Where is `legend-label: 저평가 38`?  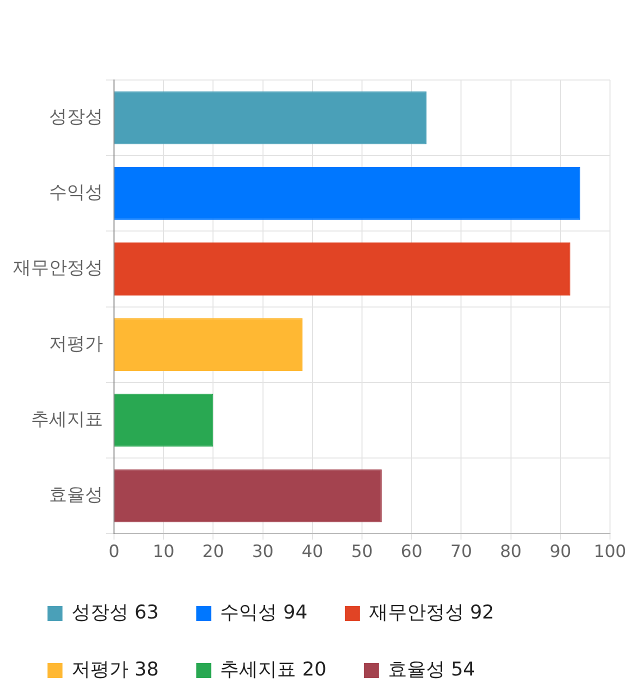 legend-label: 저평가 38 is located at coordinates (115, 669).